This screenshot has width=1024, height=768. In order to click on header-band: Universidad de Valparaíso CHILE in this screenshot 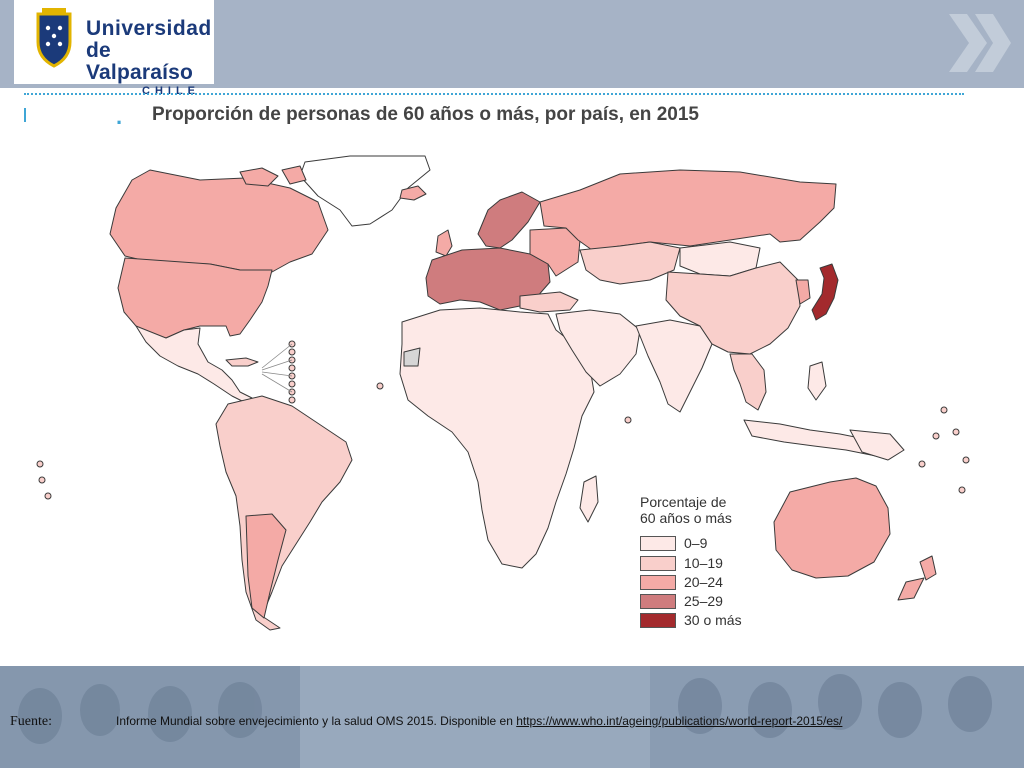, I will do `click(512, 48)`.